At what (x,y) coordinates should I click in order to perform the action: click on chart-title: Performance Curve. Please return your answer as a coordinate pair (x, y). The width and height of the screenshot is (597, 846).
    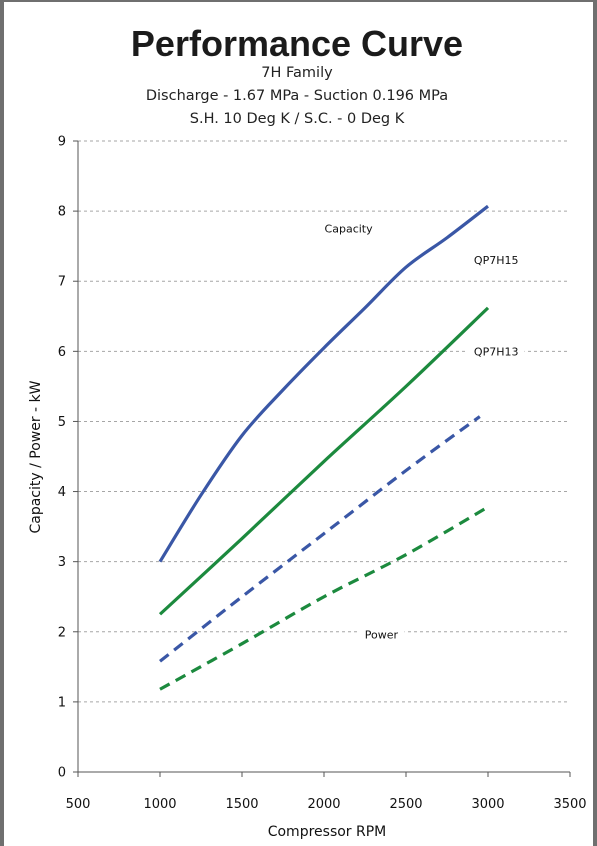
    Looking at the image, I should click on (297, 43).